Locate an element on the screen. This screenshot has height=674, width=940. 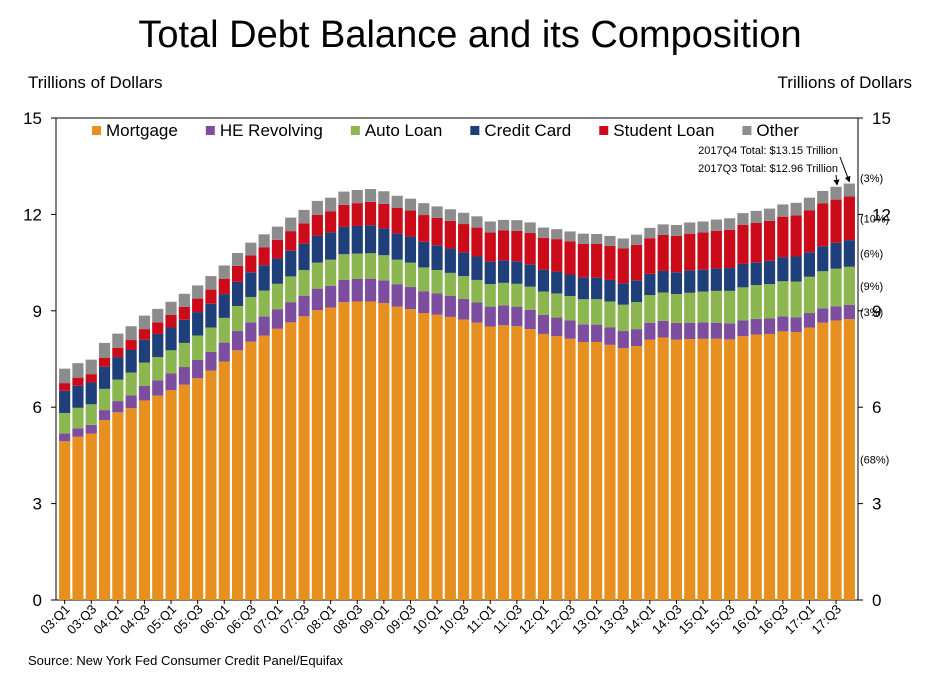
x-tick-label: 11:Q1 is located at coordinates (480, 619).